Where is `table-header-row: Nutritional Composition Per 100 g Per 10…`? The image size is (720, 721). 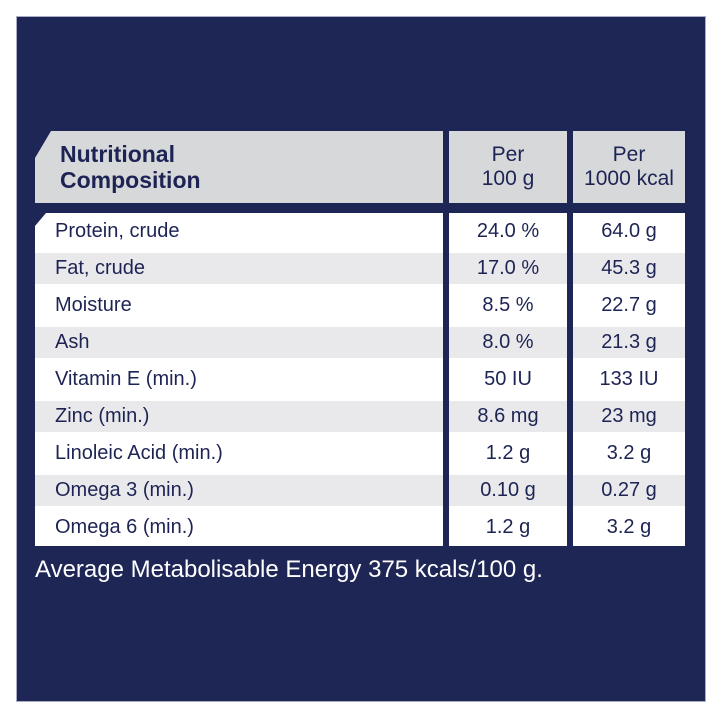 table-header-row: Nutritional Composition Per 100 g Per 10… is located at coordinates (360, 167).